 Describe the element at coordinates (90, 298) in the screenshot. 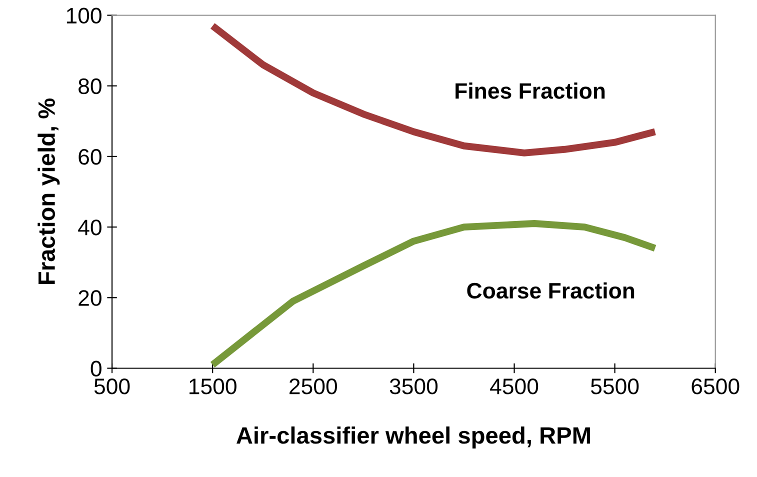

I see `y-tick-label: 20` at that location.